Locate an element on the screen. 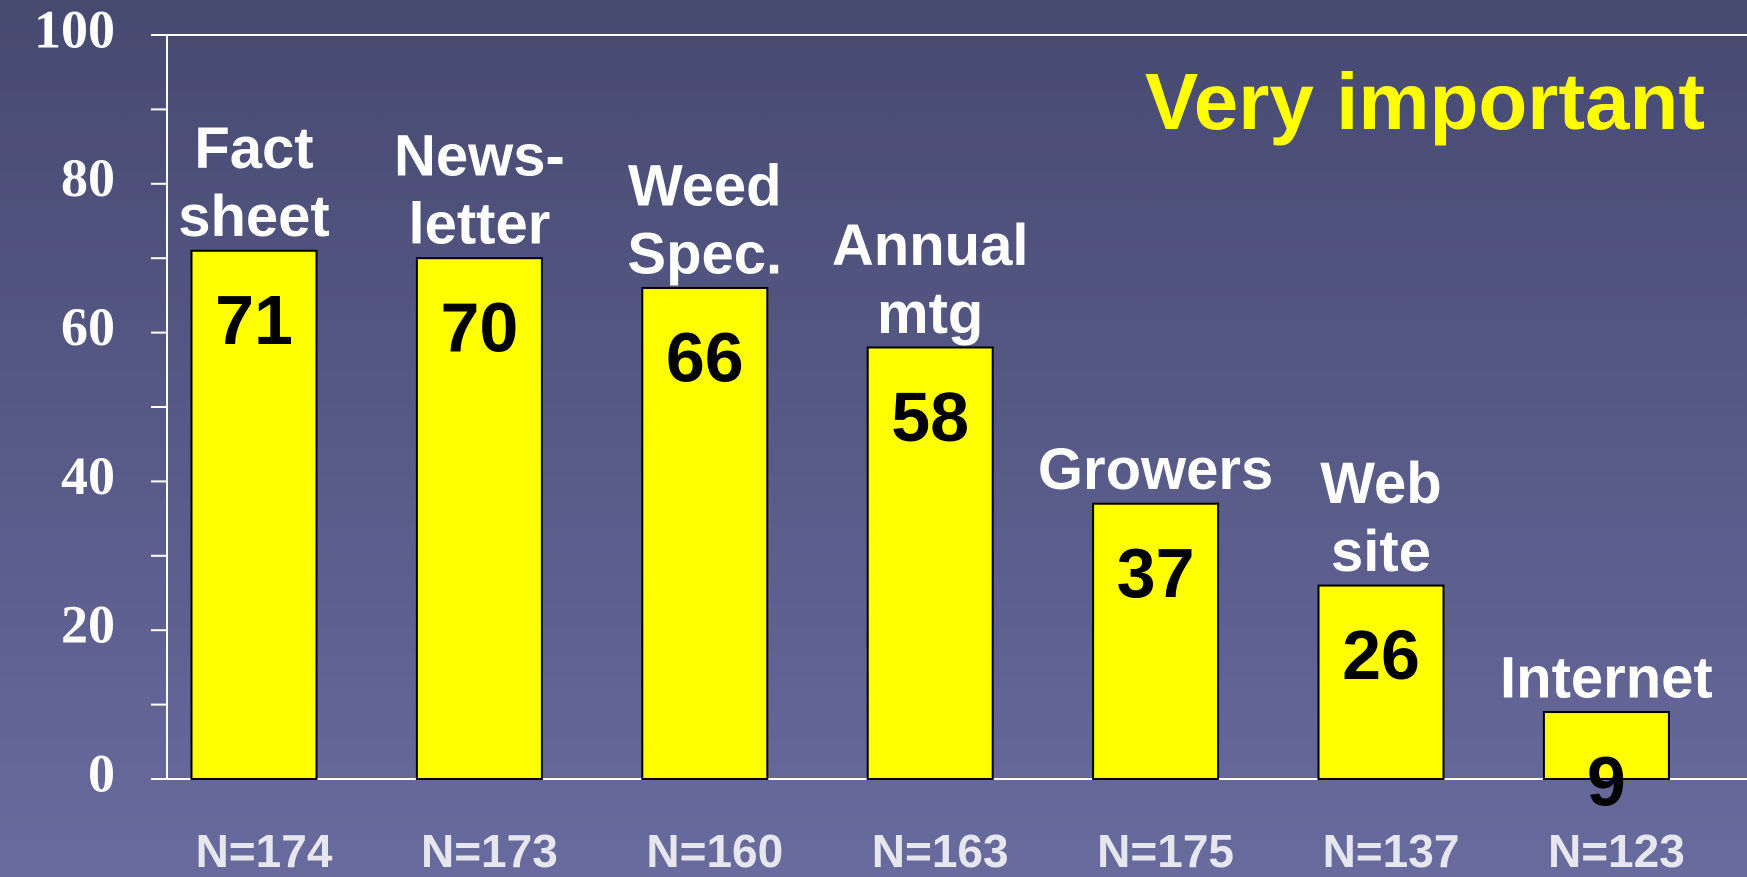  sample-size-label: N=123 is located at coordinates (1616, 851).